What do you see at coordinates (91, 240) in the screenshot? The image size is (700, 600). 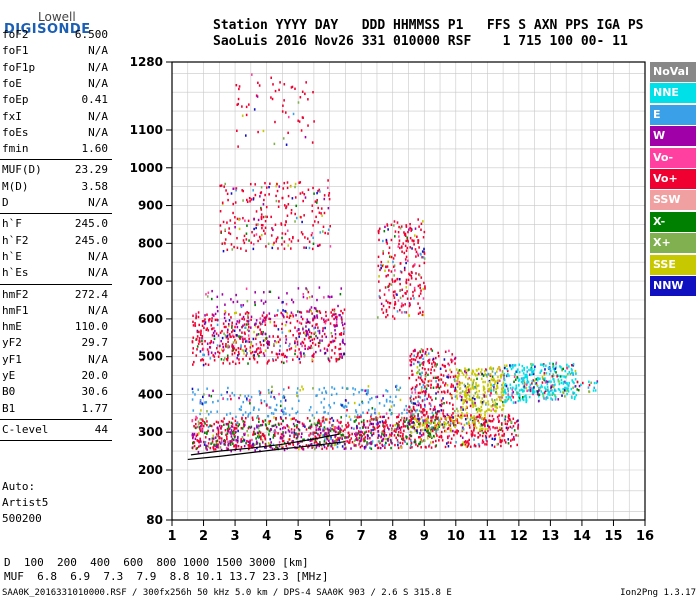 I see `param-value: 245.0` at bounding box center [91, 240].